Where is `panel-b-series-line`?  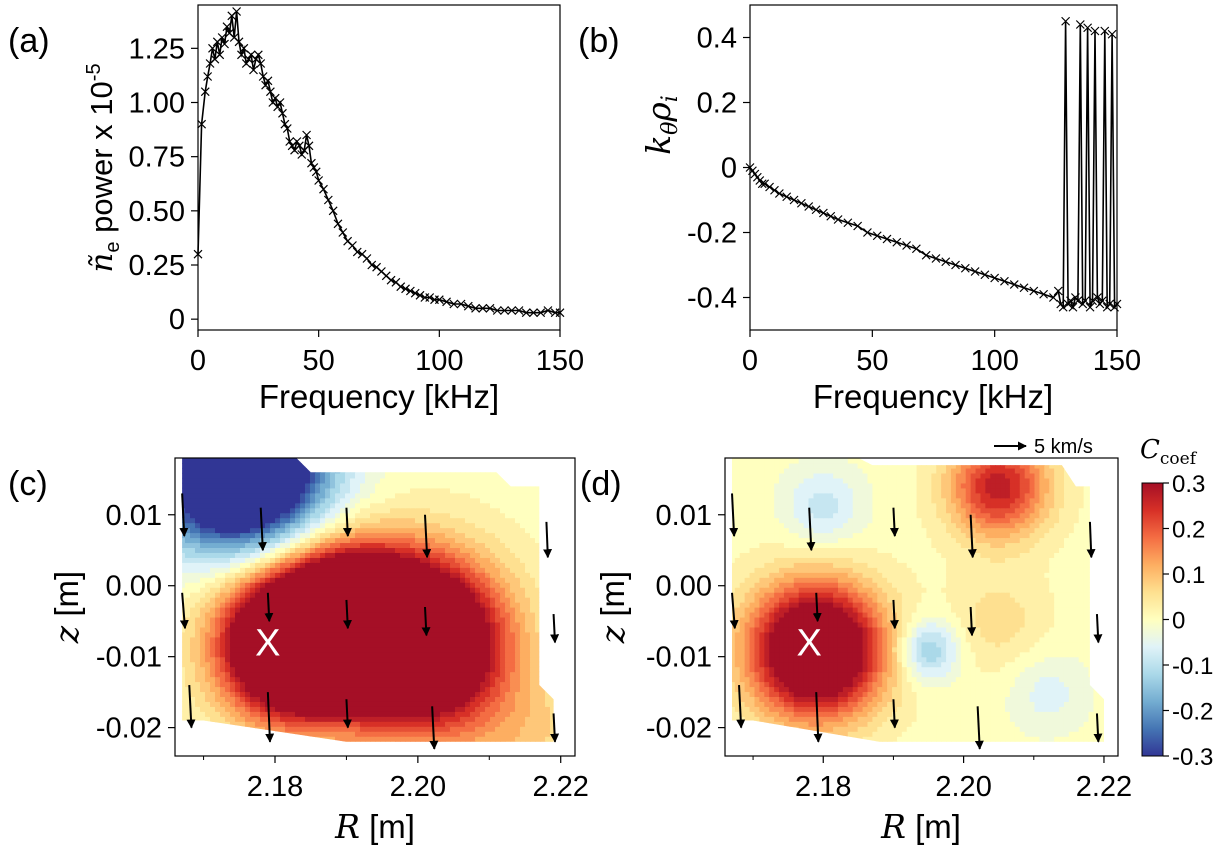
panel-b-series-line is located at coordinates (933, 165).